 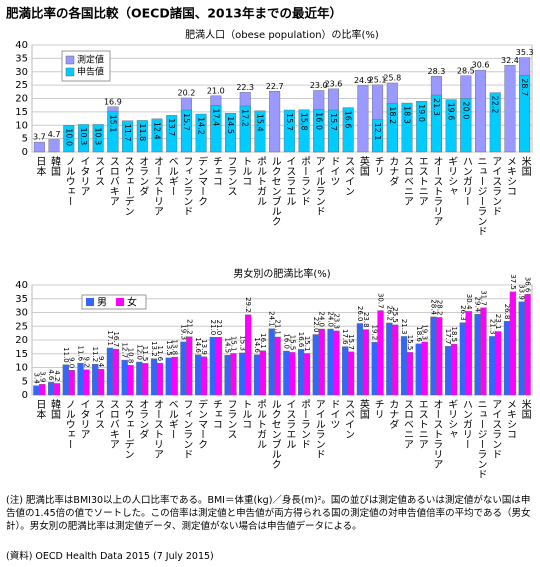 What do you see at coordinates (307, 344) in the screenshot?
I see `value-label: 15.1` at bounding box center [307, 344].